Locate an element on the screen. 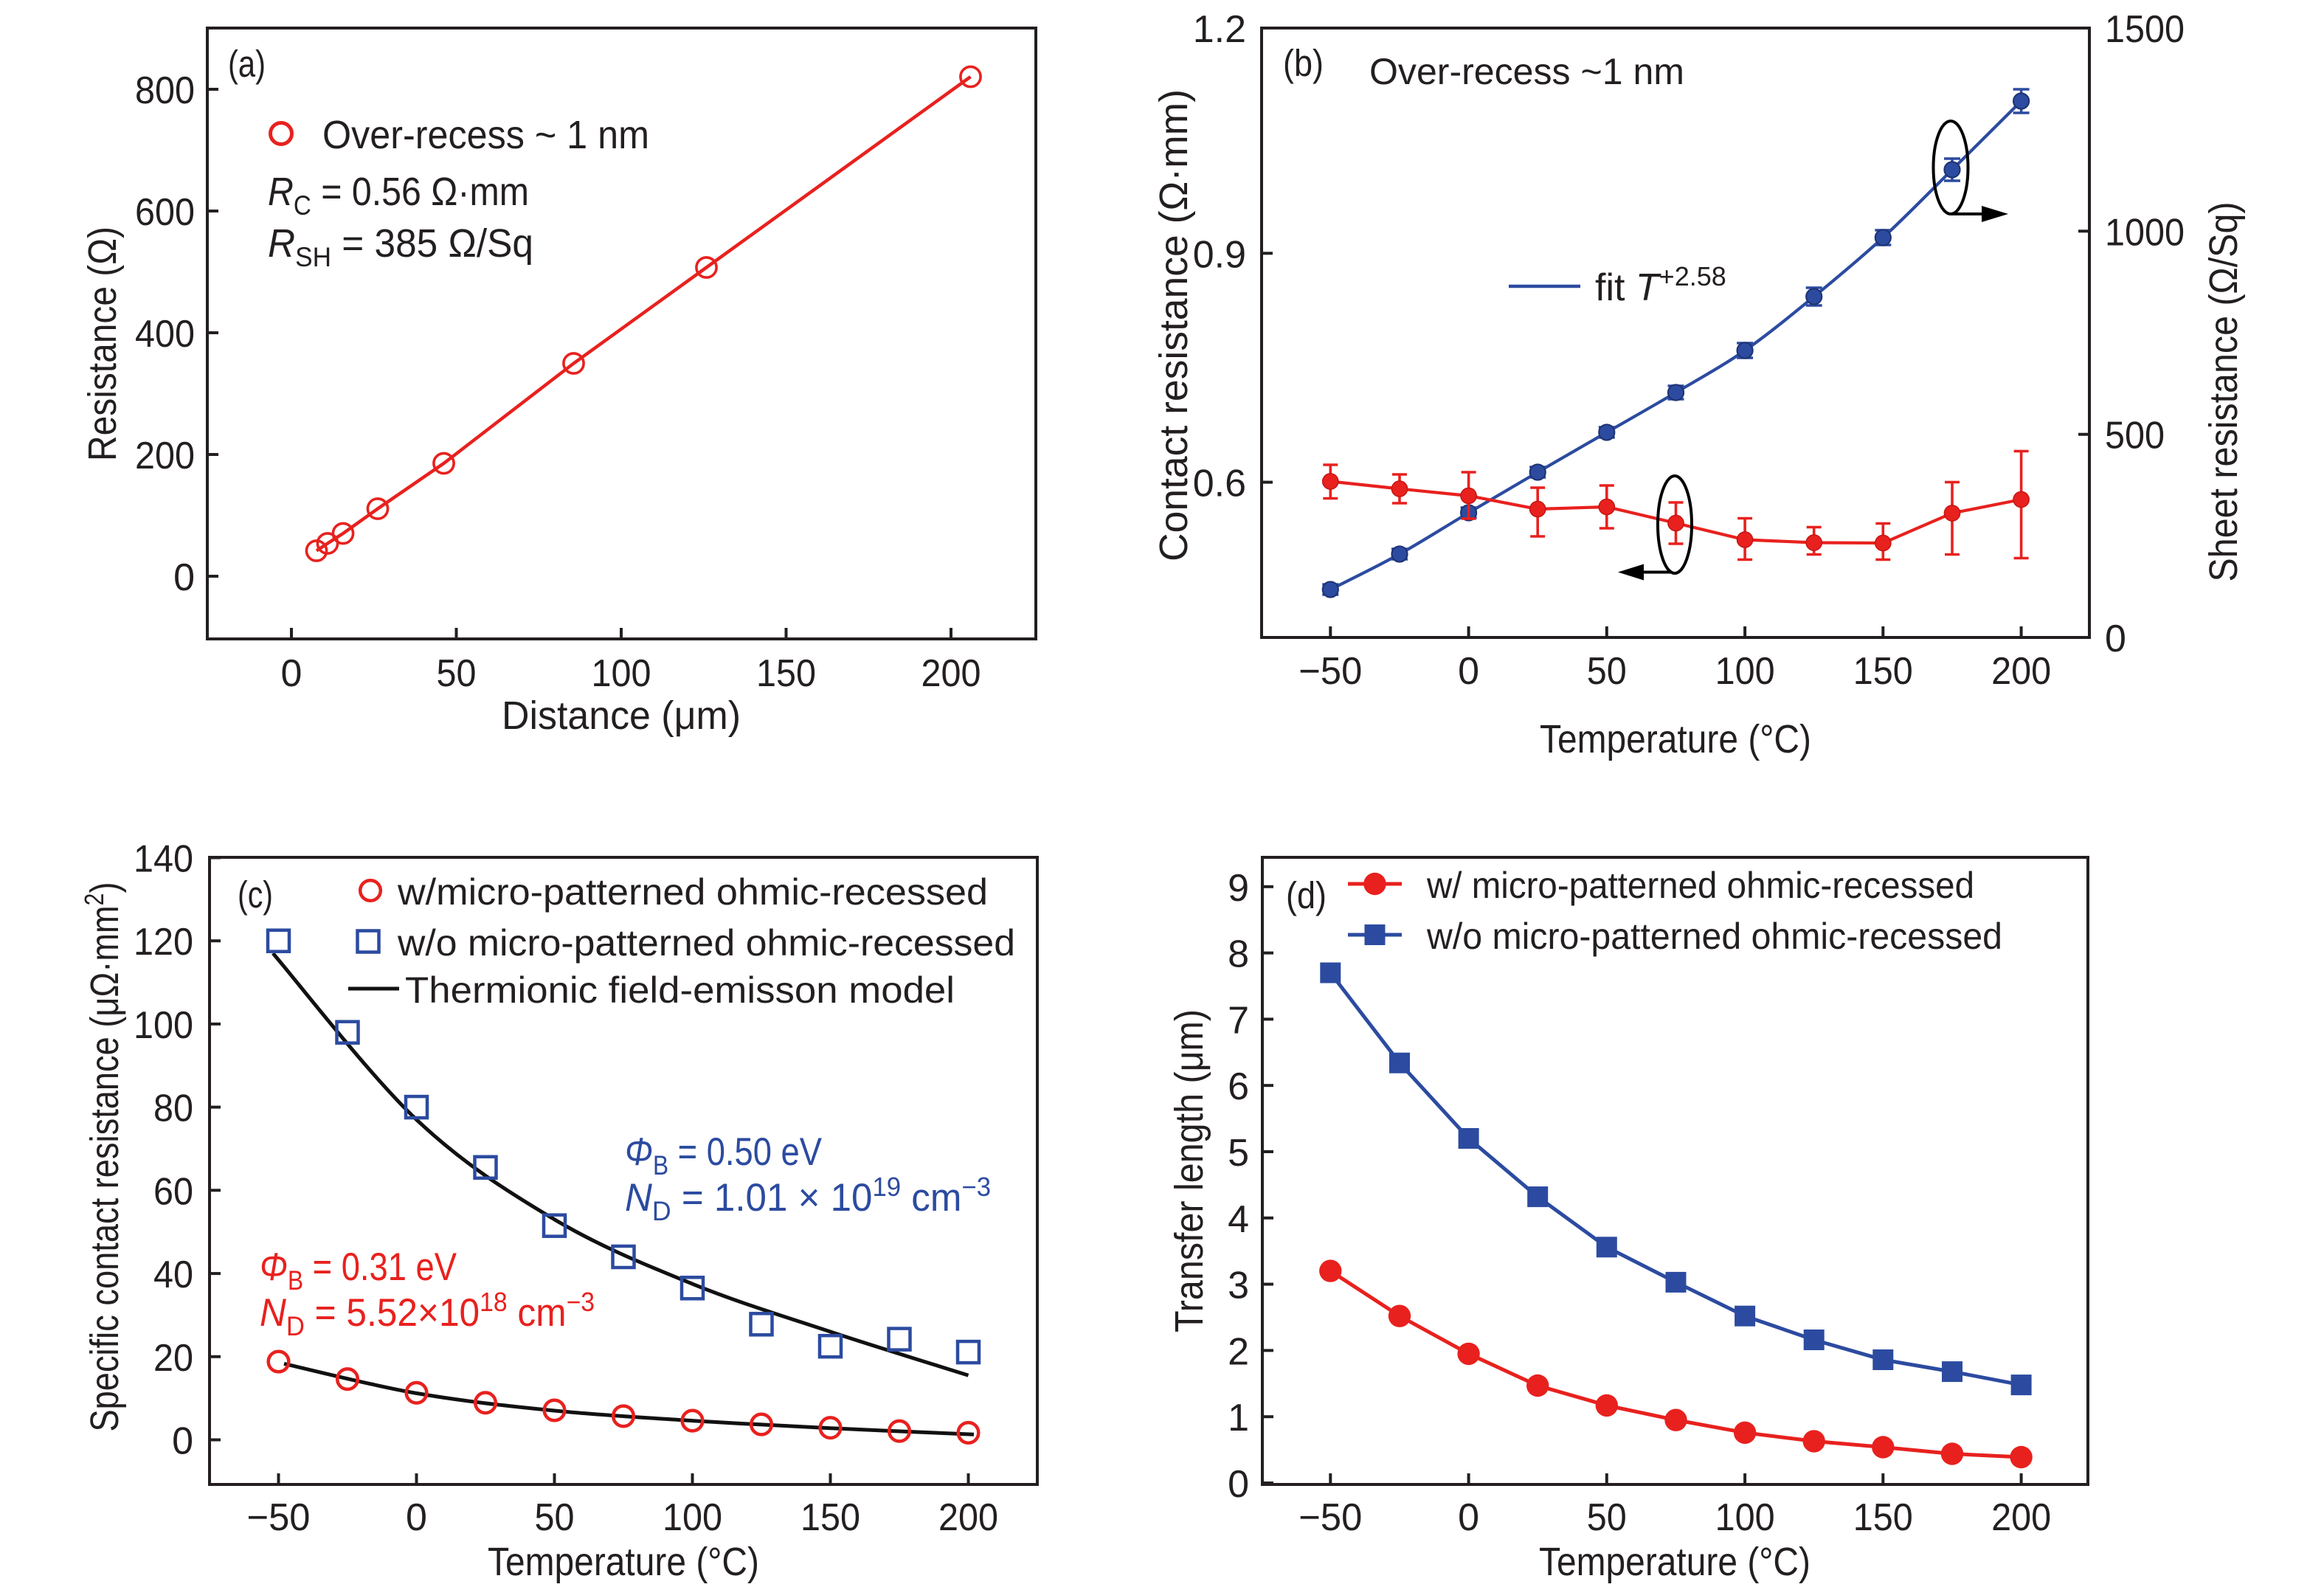 The image size is (2324, 1587). svg-text: 40 is located at coordinates (173, 1275).